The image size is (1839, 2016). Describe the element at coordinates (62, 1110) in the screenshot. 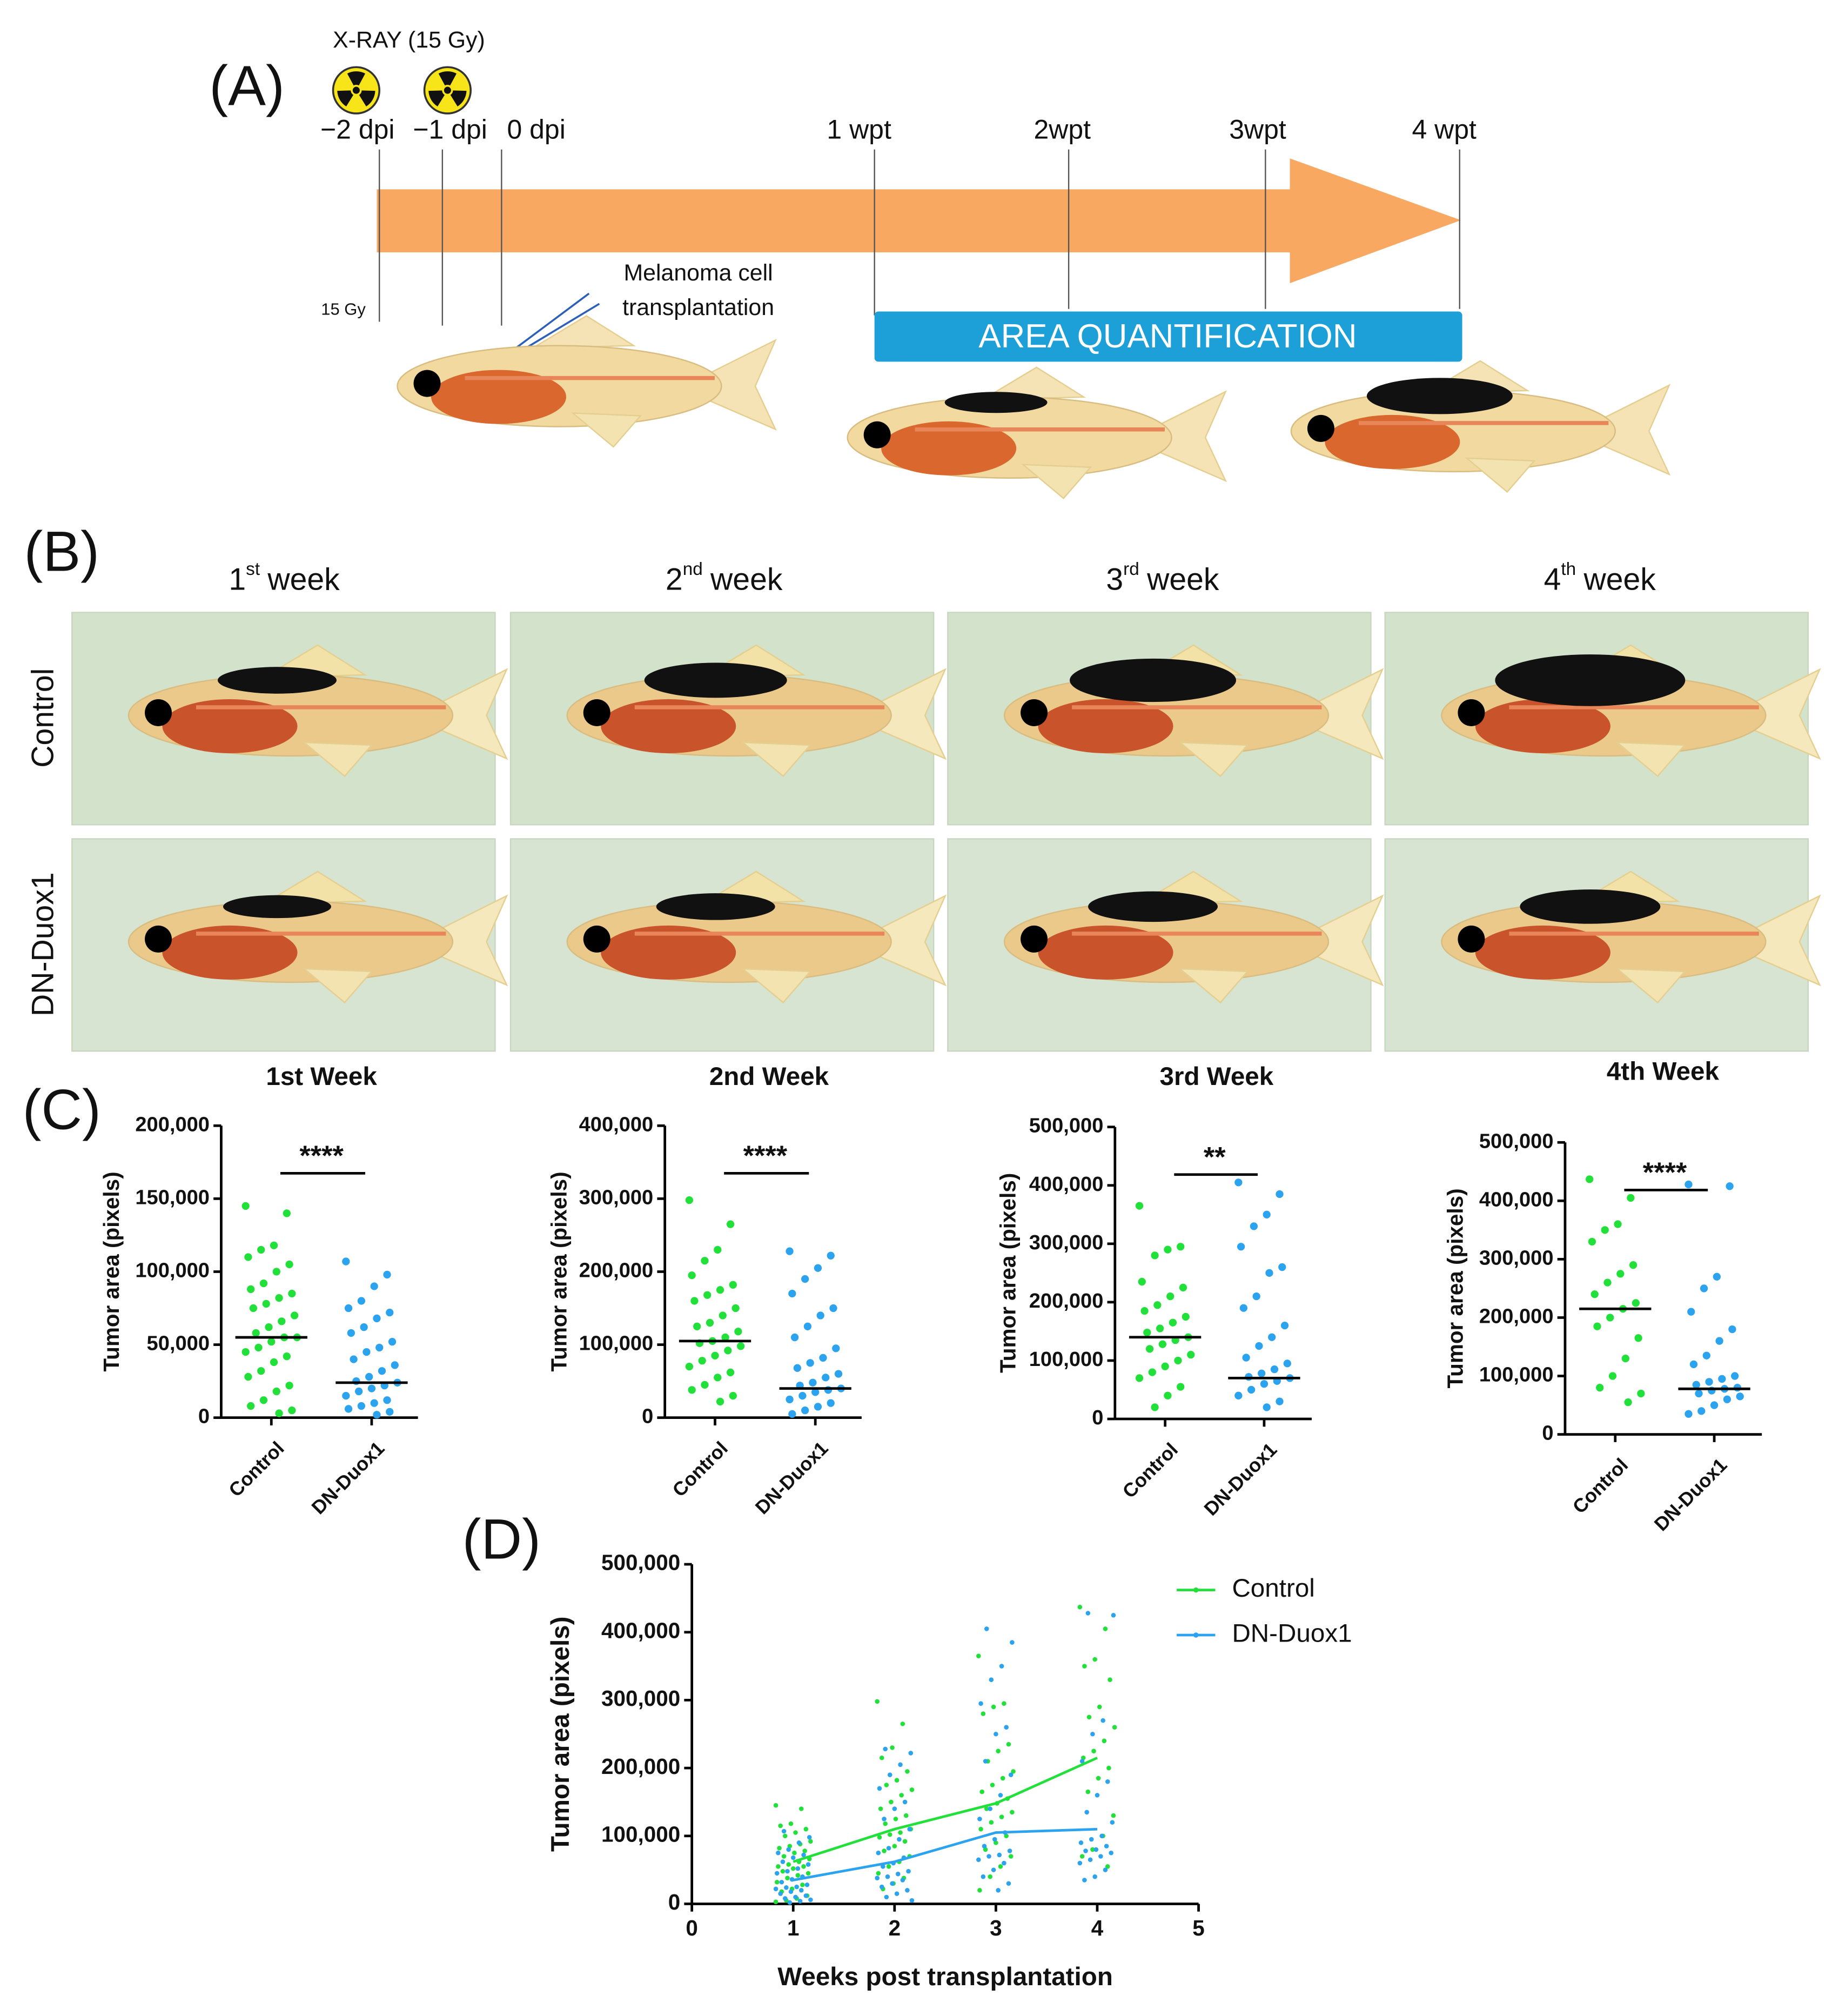

I see `panel-label: (C)` at that location.